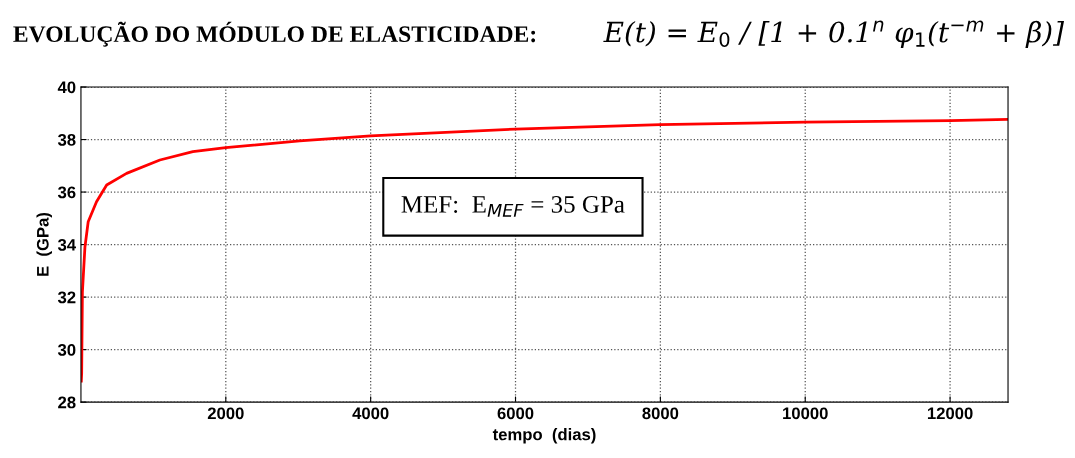 The image size is (1075, 458). Describe the element at coordinates (950, 413) in the screenshot. I see `x-tick-label: 12000` at that location.